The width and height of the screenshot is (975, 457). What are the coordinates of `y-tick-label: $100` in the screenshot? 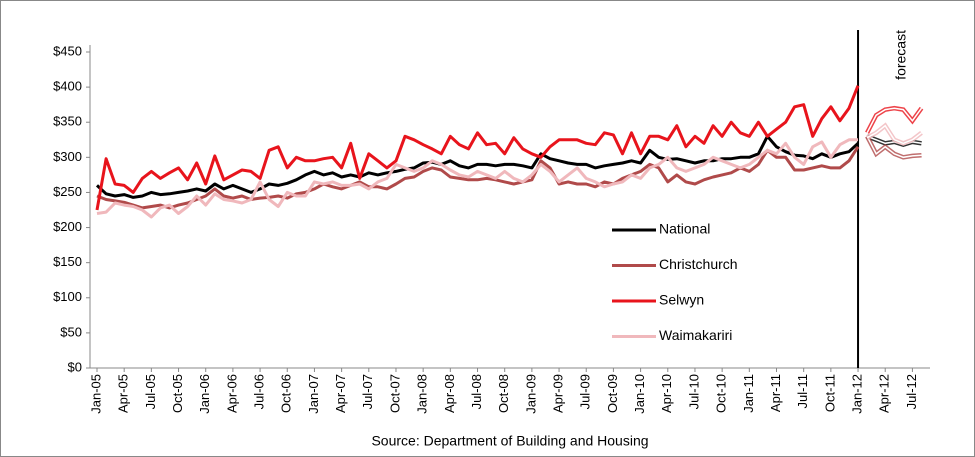 It's located at (67, 296).